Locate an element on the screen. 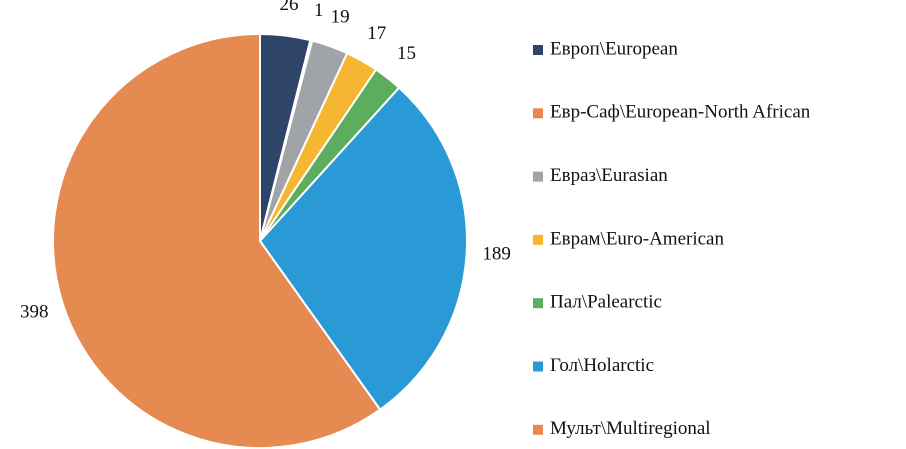 The width and height of the screenshot is (906, 449). legend-label: Мульт\Multiregional is located at coordinates (630, 428).